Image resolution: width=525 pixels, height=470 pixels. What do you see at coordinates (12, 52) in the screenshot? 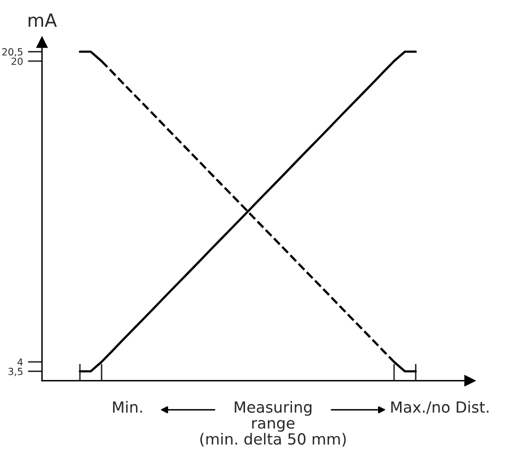
I see `y-tick-label: 20,5` at bounding box center [12, 52].